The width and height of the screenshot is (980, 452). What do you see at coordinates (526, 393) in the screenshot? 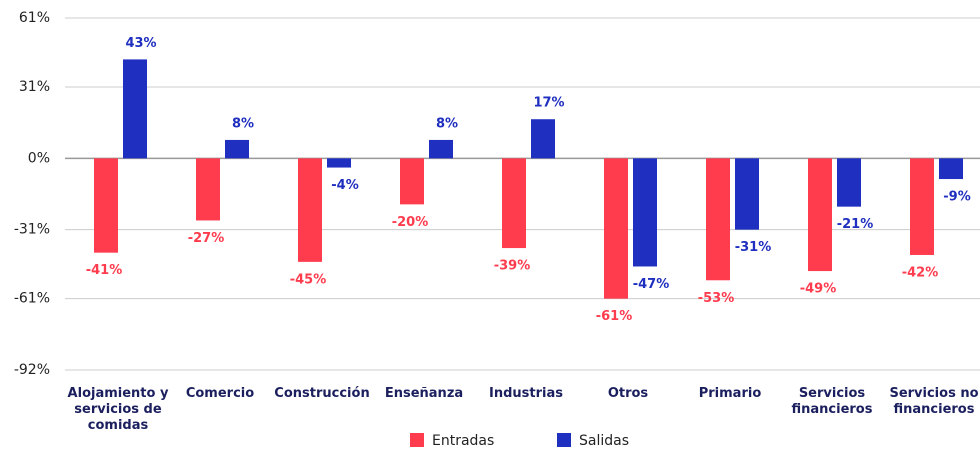
I see `x-tick-label: Industrias` at bounding box center [526, 393].